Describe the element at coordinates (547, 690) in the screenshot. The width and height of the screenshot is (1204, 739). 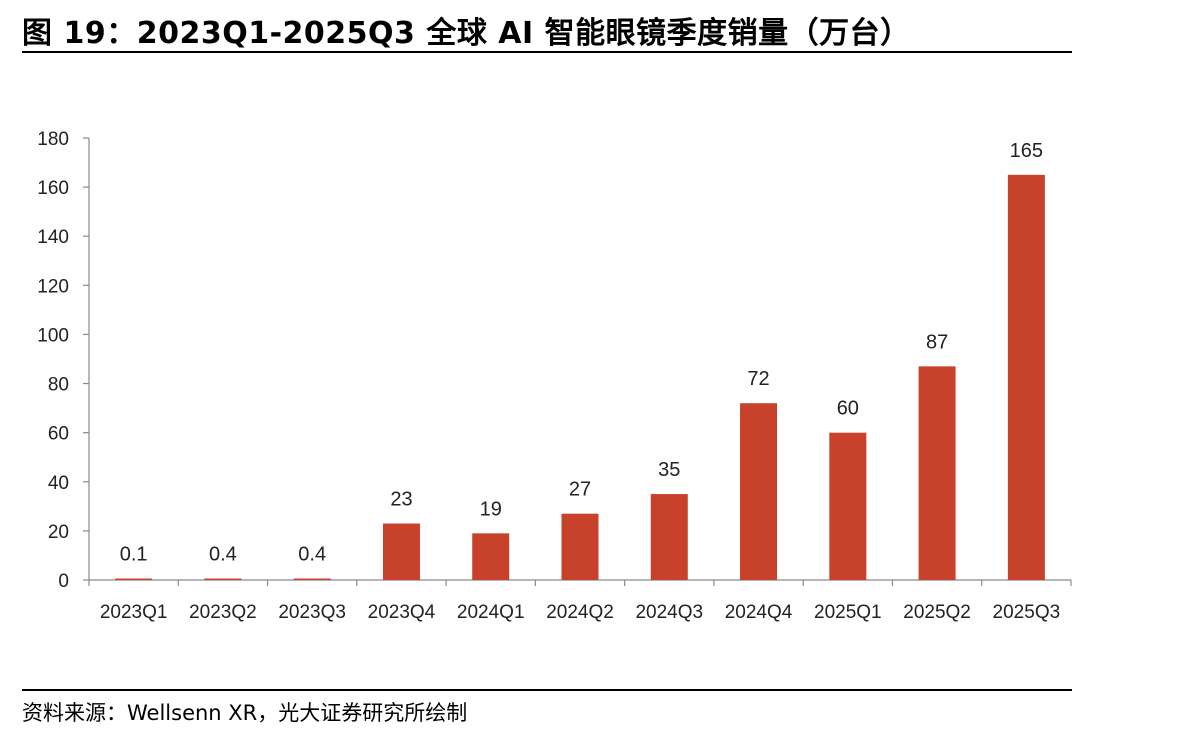
I see `source-divider` at that location.